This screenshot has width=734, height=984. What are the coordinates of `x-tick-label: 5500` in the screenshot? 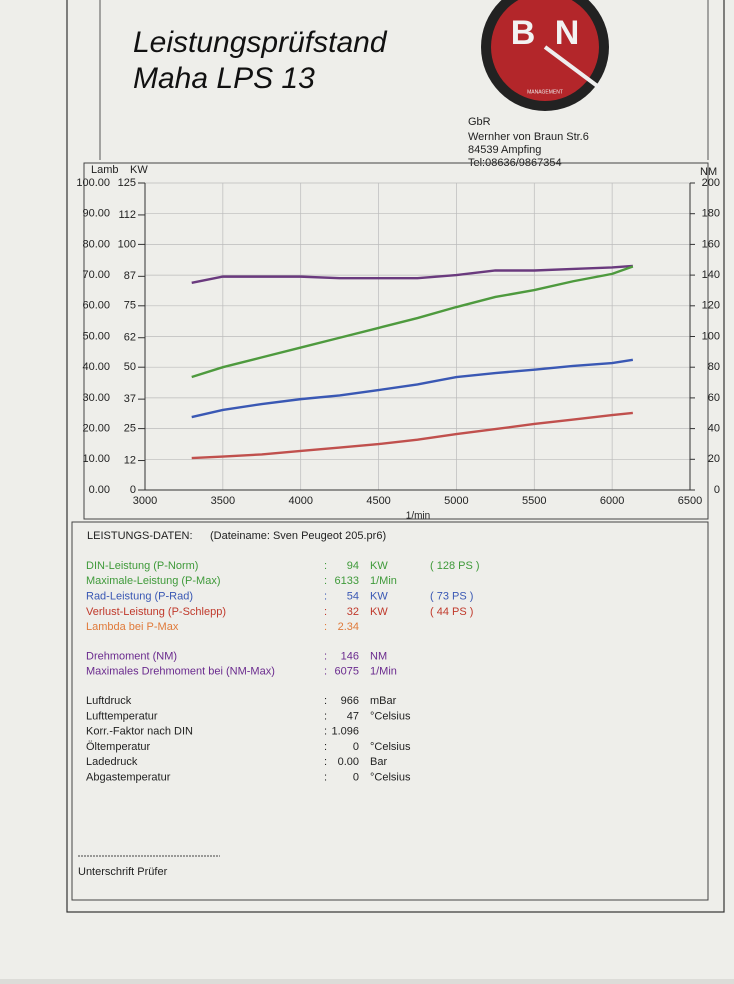 It's located at (534, 501).